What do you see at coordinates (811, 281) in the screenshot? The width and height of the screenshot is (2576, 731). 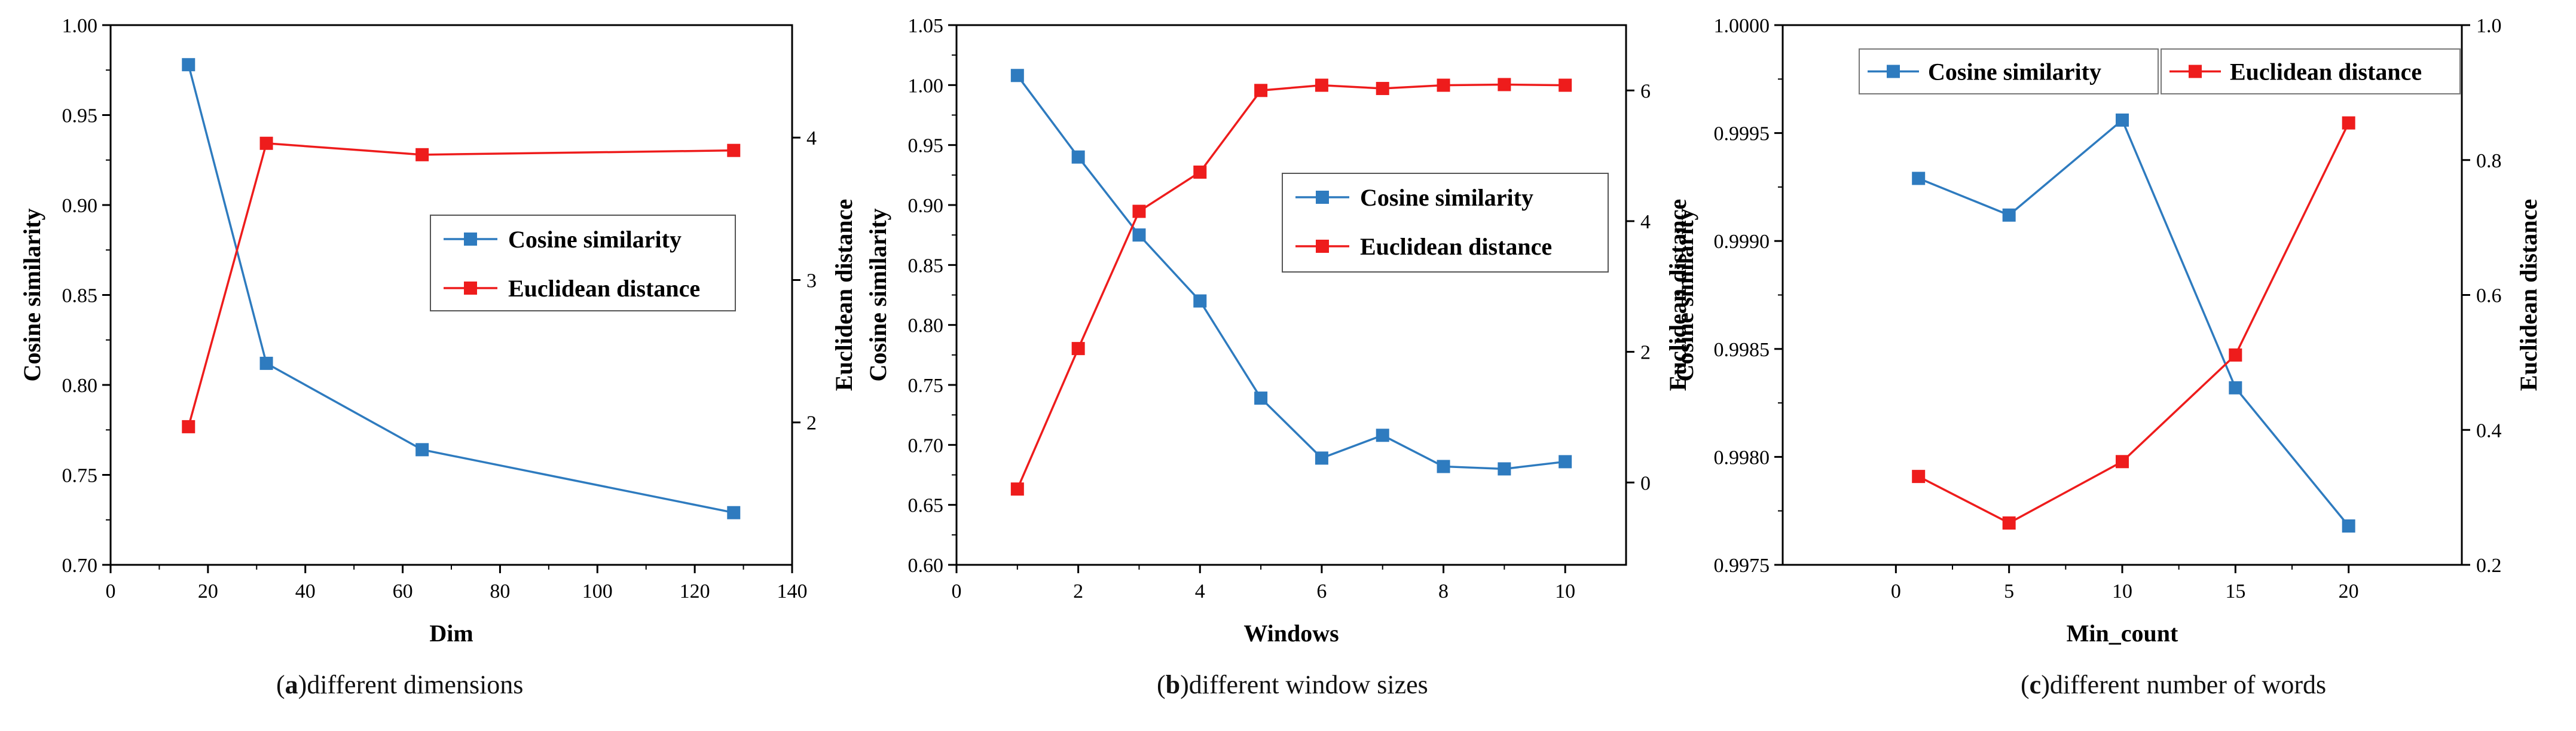 I see `y2-tick-label: 3` at bounding box center [811, 281].